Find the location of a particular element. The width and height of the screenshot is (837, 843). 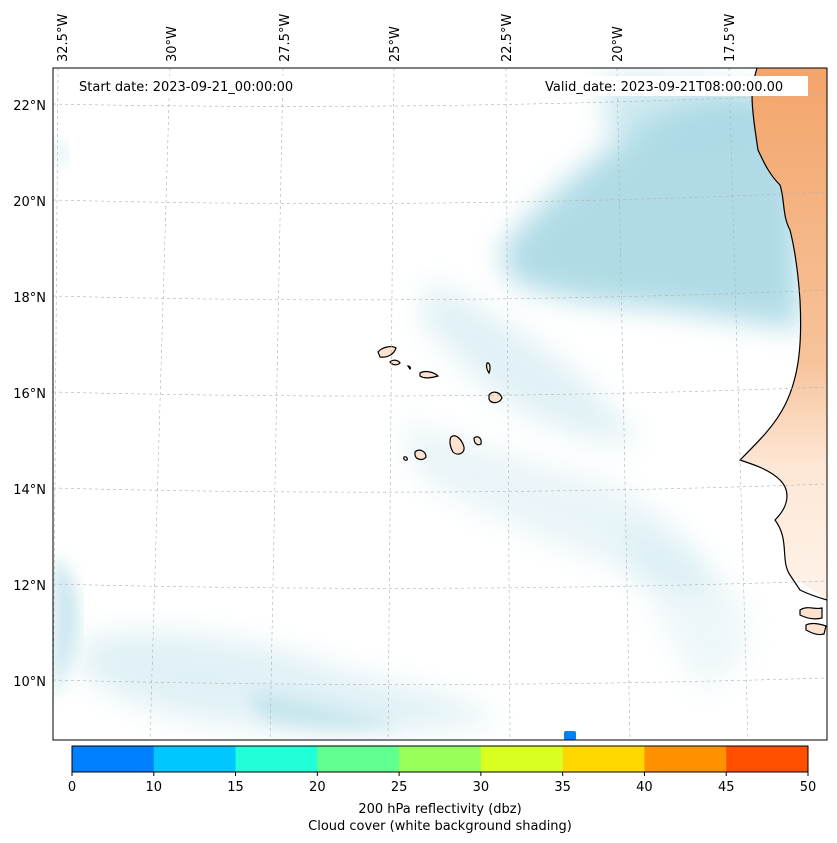

colorbar: 0 10 15 20 25 30 35 40 45 50 is located at coordinates (442, 770).